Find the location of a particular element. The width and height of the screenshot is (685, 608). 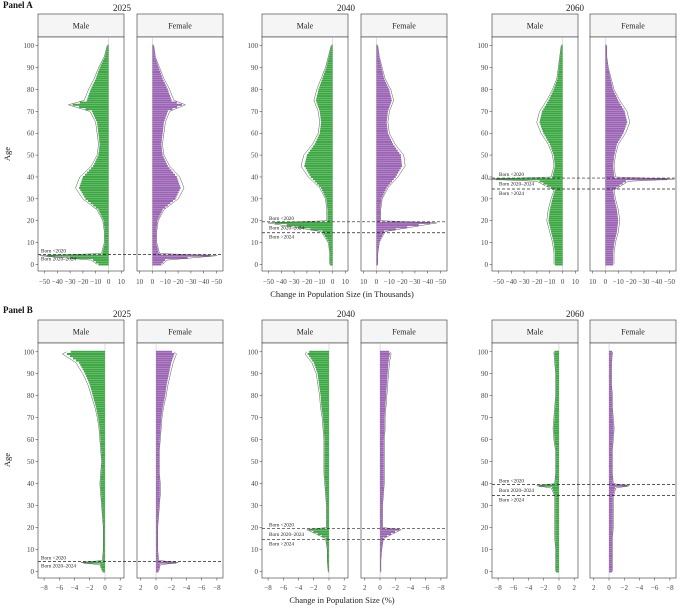

x-tick-label: 10 is located at coordinates (576, 282).